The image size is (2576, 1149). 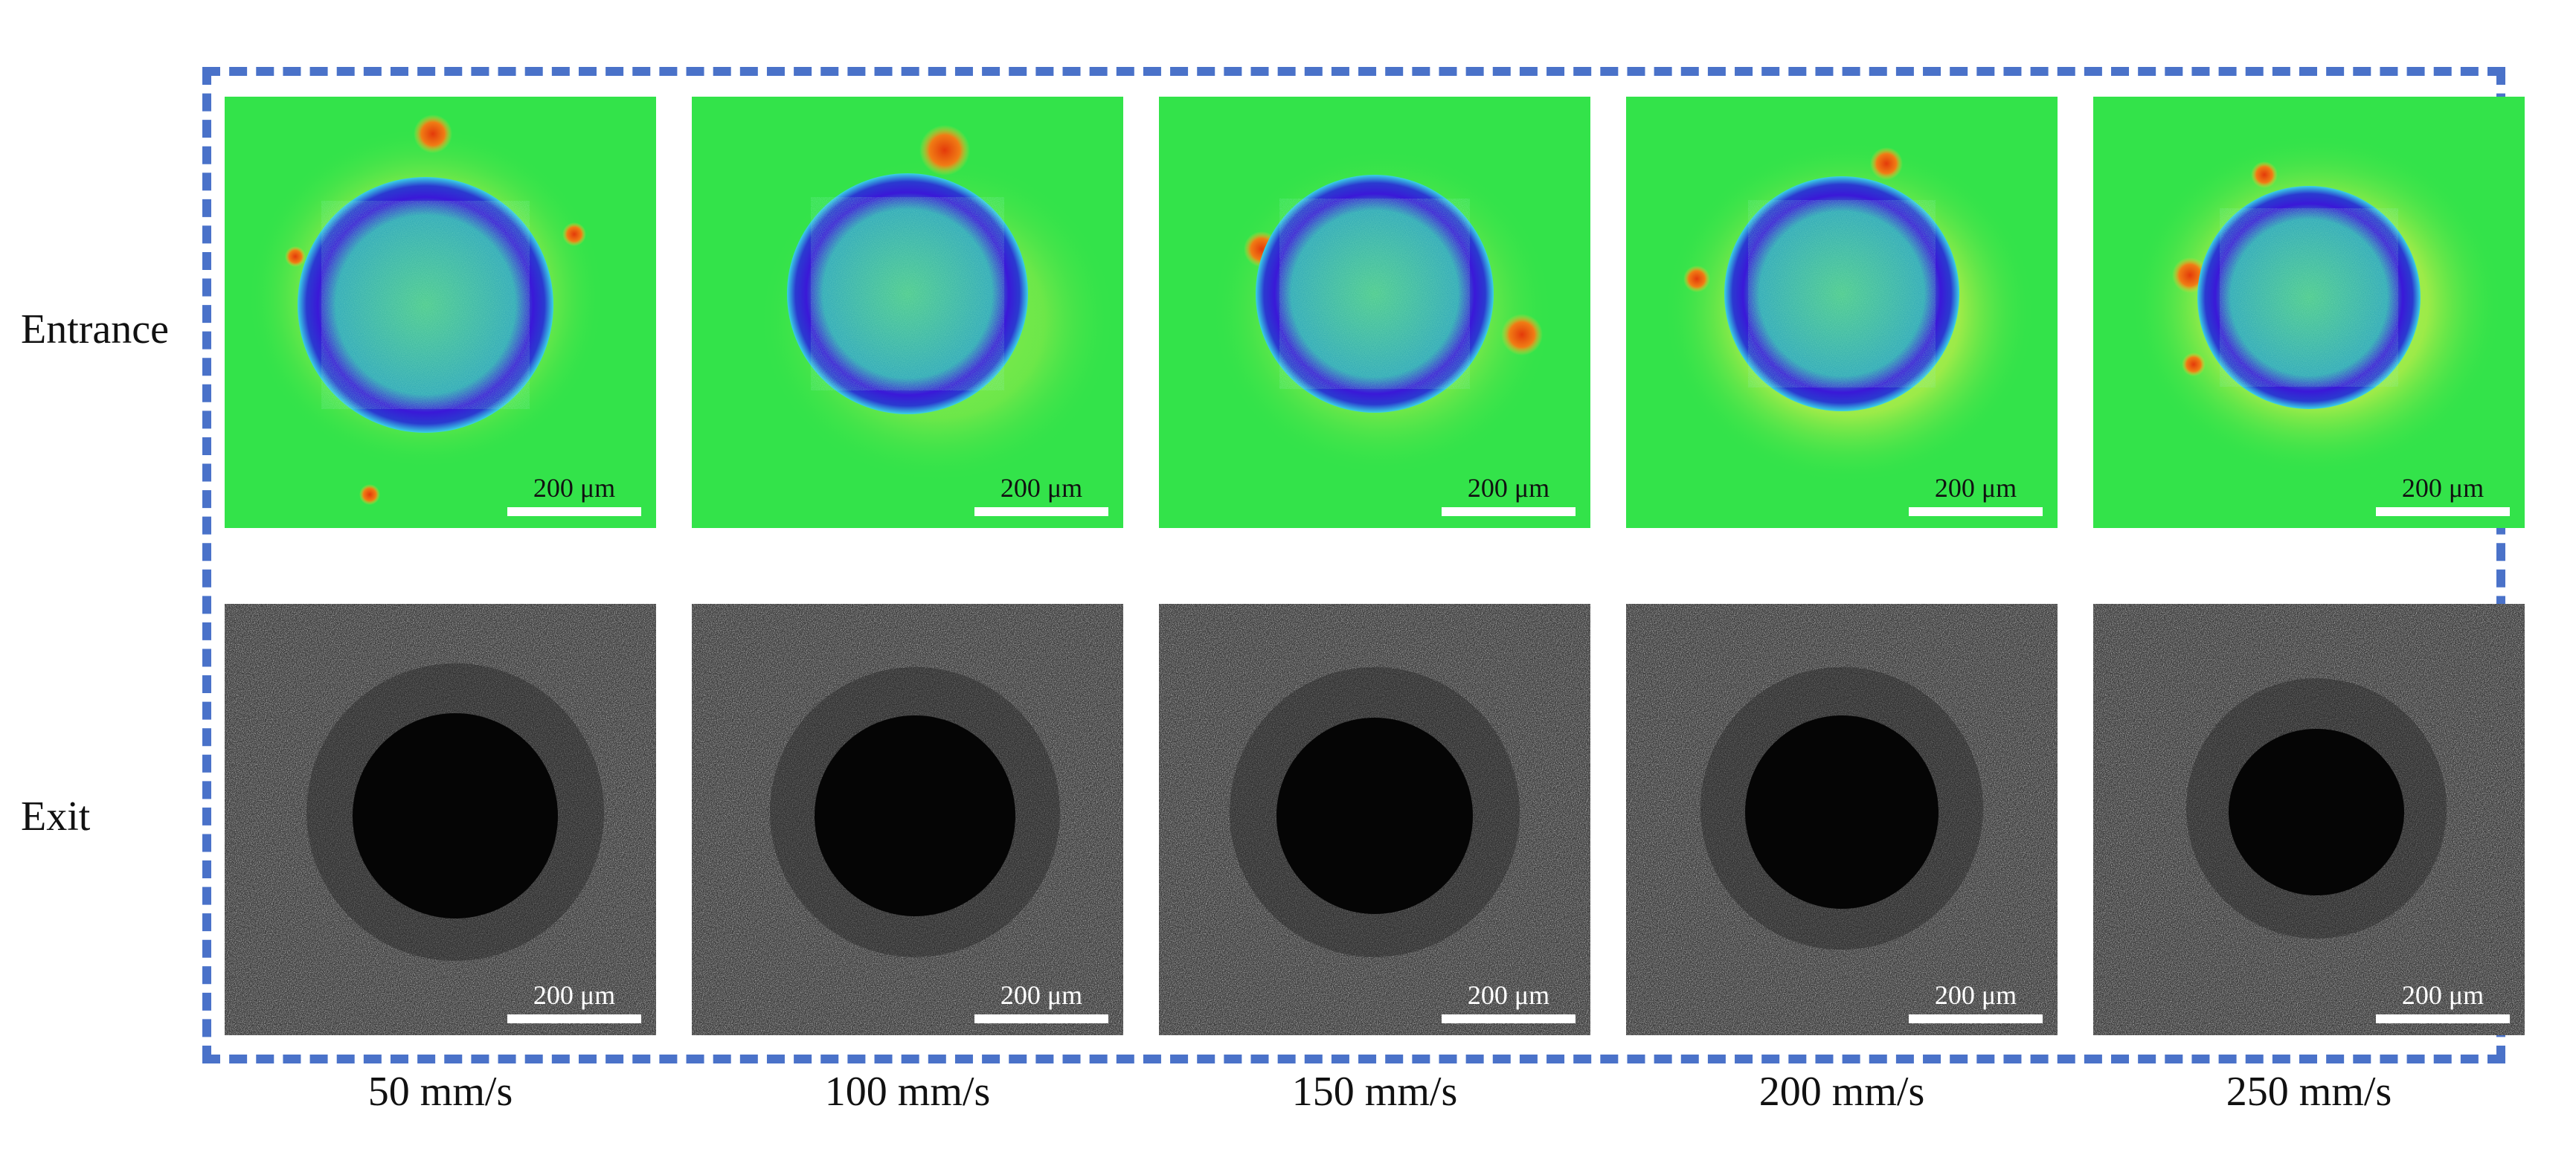 What do you see at coordinates (907, 1092) in the screenshot?
I see `speed-label-2: 100 mm/s` at bounding box center [907, 1092].